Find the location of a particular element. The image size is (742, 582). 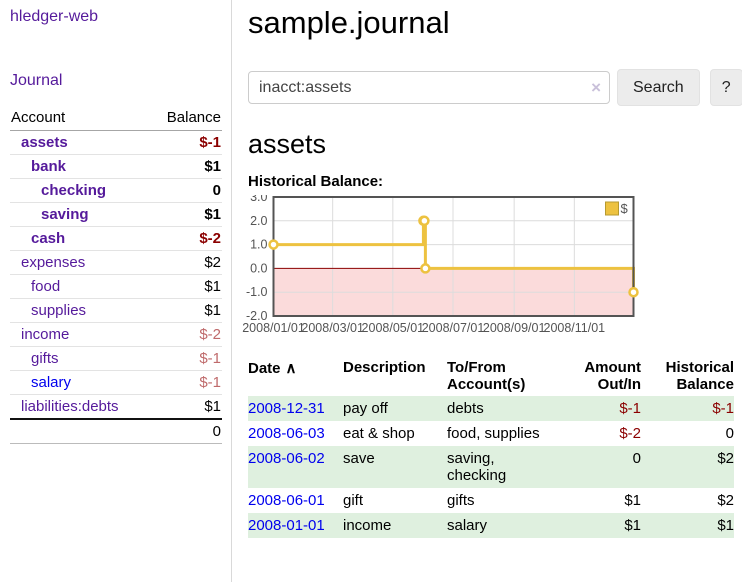

account-link: cash is located at coordinates (48, 238).